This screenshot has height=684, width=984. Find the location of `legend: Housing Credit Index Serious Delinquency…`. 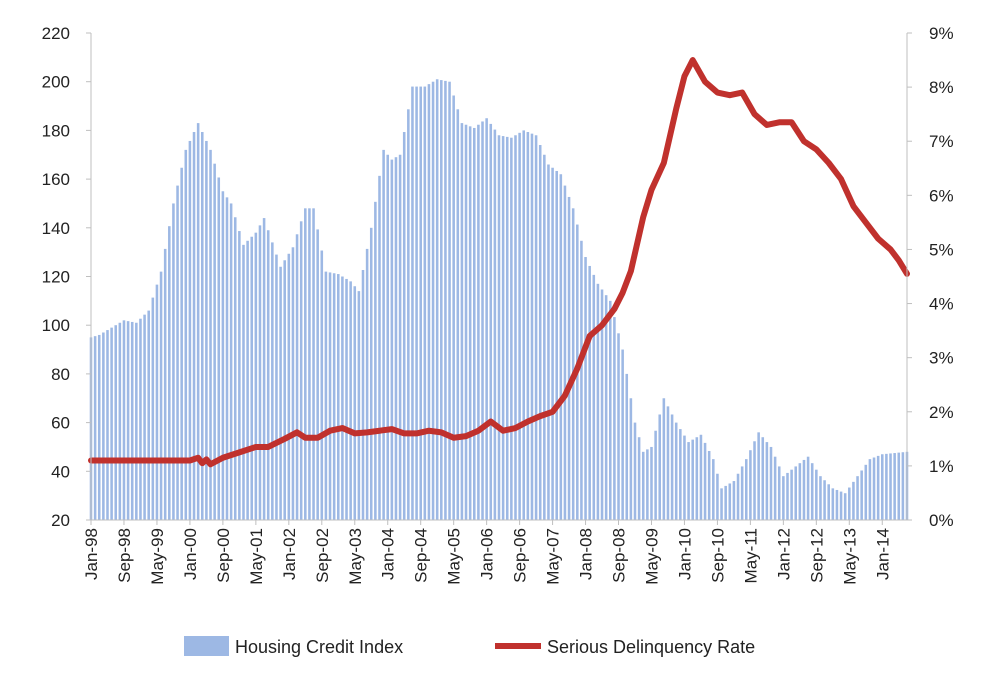

legend: Housing Credit Index Serious Delinquency… is located at coordinates (469, 646).